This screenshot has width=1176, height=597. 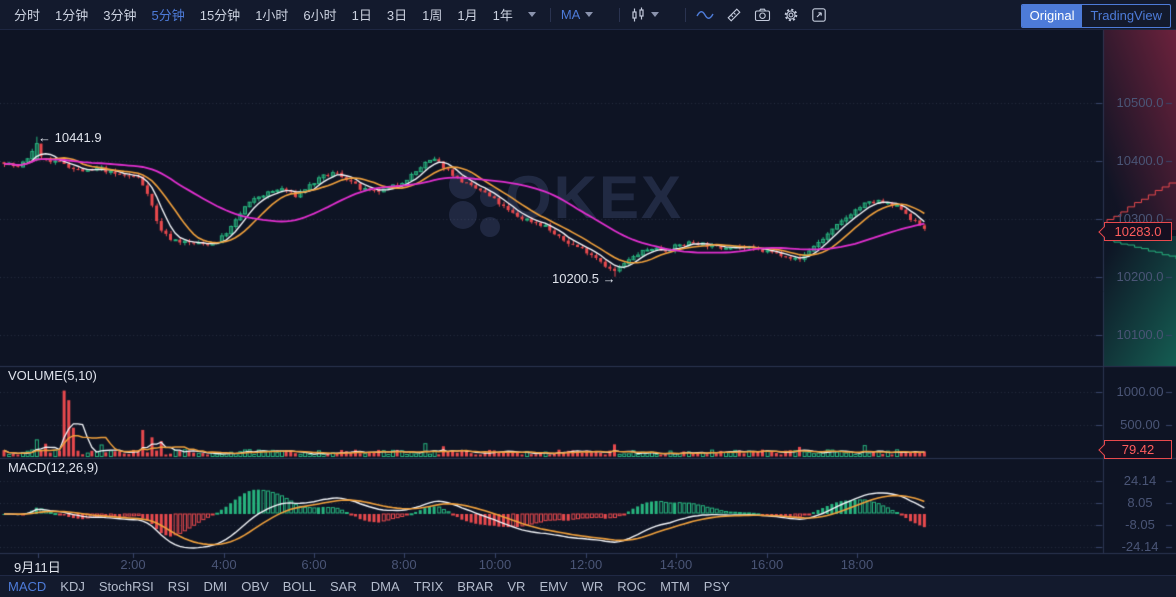 What do you see at coordinates (428, 586) in the screenshot?
I see `tab-trix: TRIX` at bounding box center [428, 586].